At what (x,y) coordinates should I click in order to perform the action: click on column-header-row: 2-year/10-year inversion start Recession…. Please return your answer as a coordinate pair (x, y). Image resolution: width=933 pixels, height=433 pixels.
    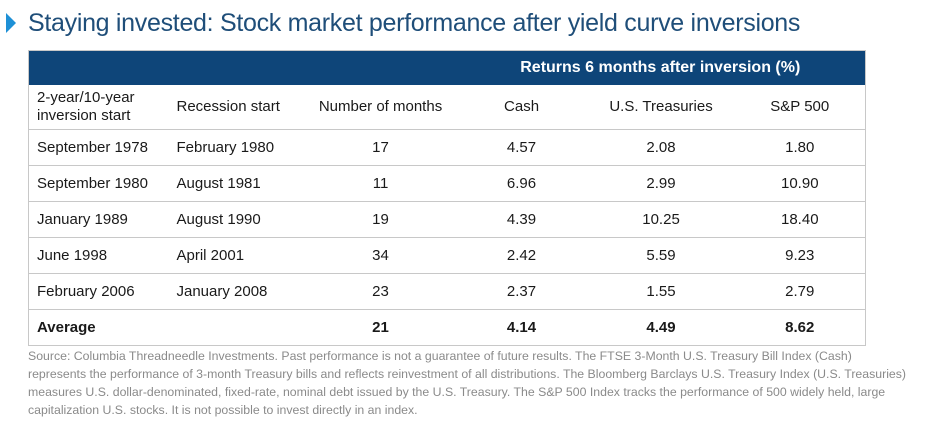
    Looking at the image, I should click on (447, 107).